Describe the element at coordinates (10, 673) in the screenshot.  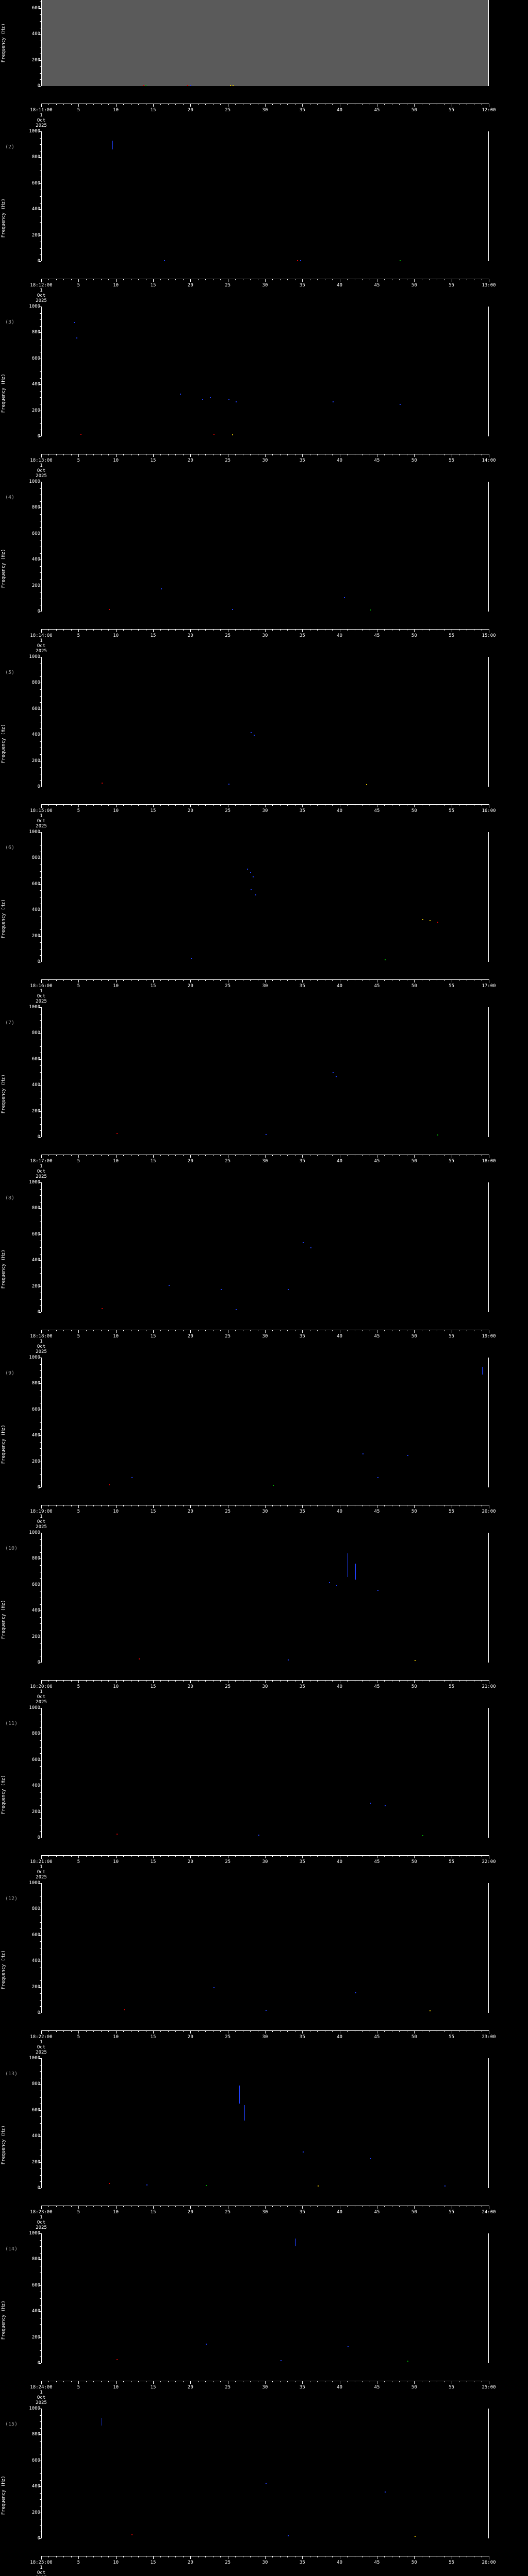
I see `panel-number-label: (5)` at that location.